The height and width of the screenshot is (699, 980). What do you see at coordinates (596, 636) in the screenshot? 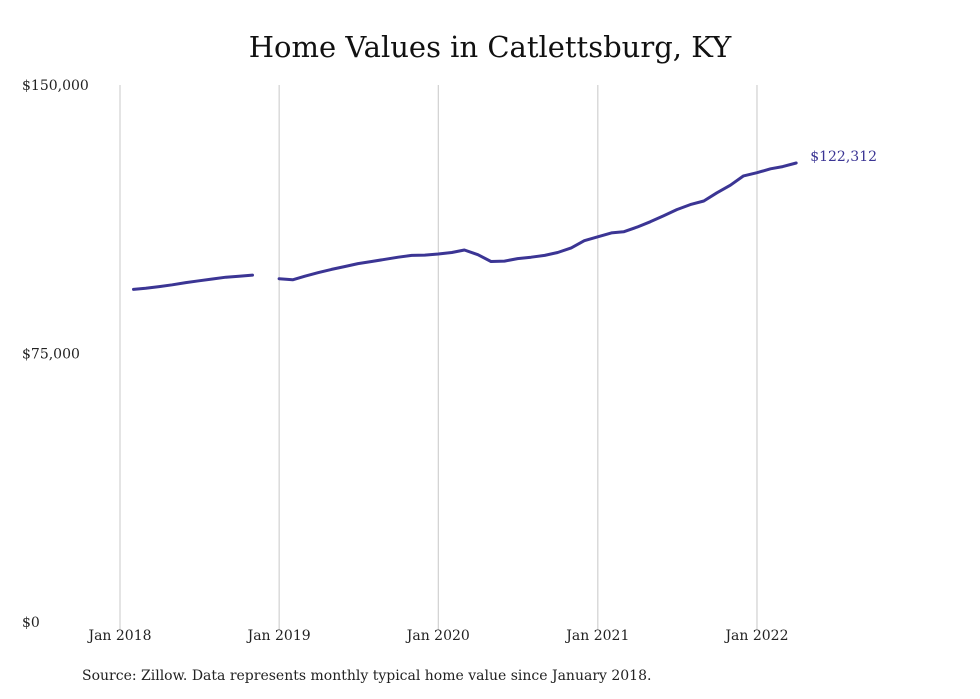
I see `x-tick-label: Jan 2021` at bounding box center [596, 636].